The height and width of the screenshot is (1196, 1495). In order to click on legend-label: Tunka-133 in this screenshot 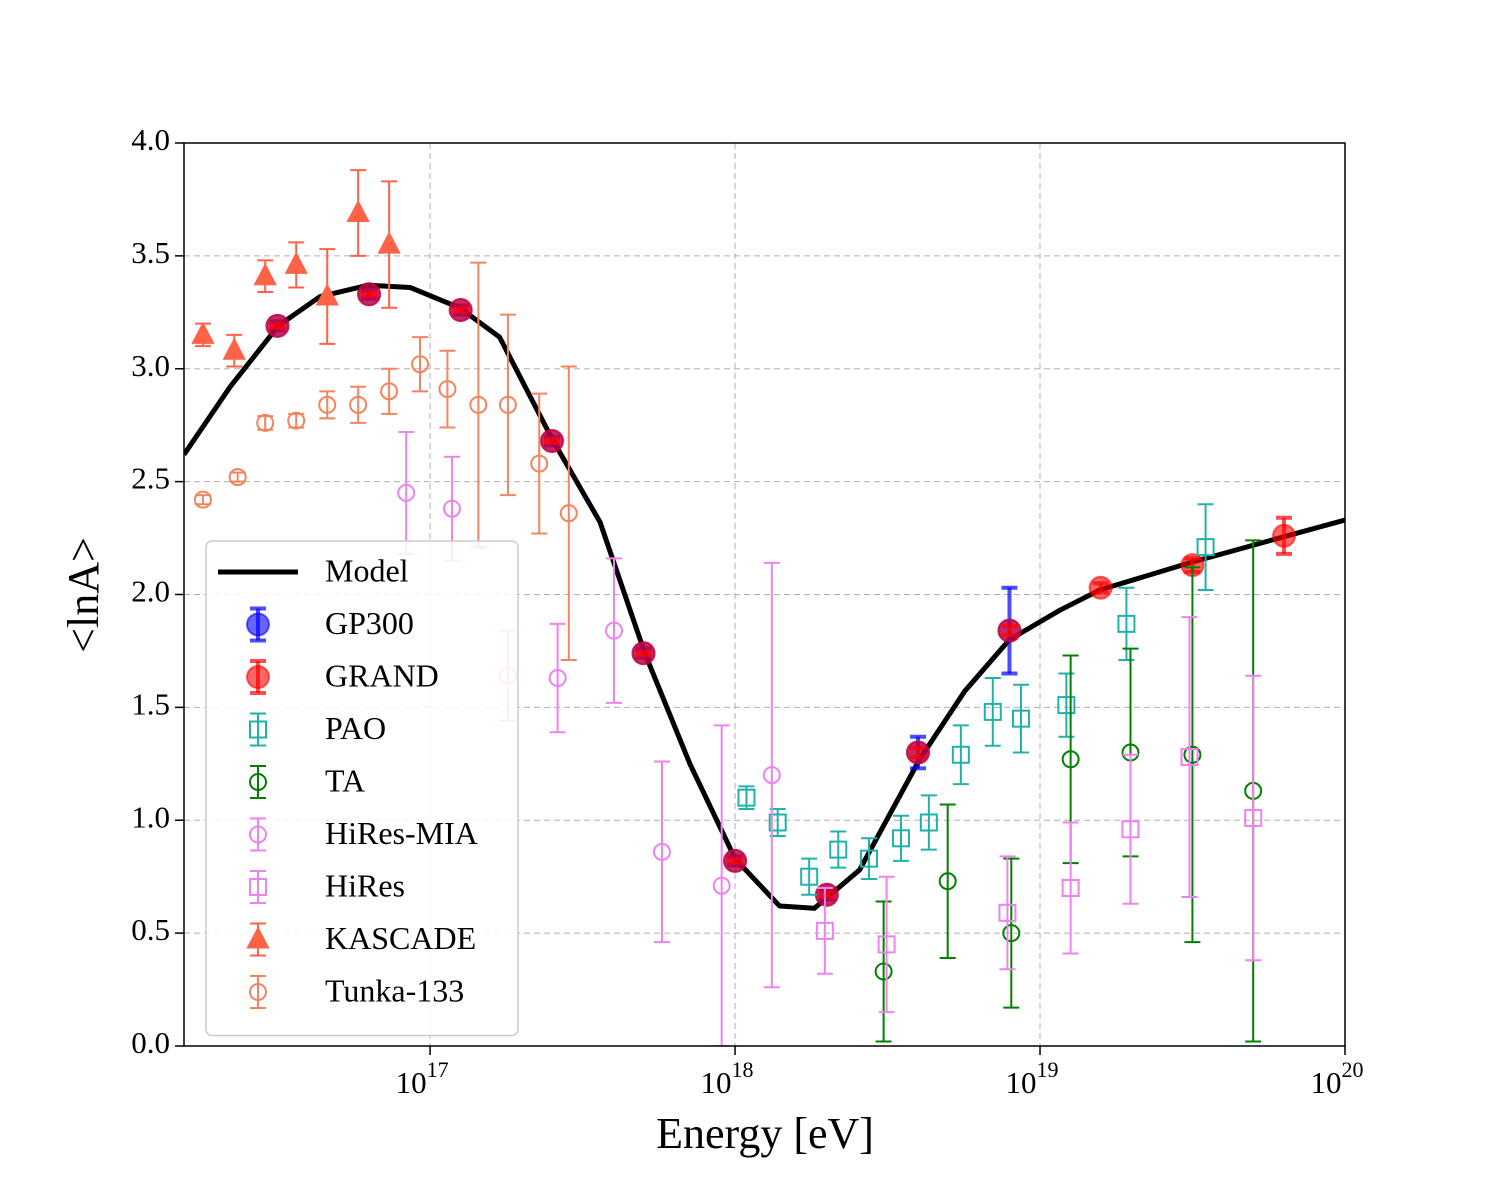, I will do `click(394, 990)`.